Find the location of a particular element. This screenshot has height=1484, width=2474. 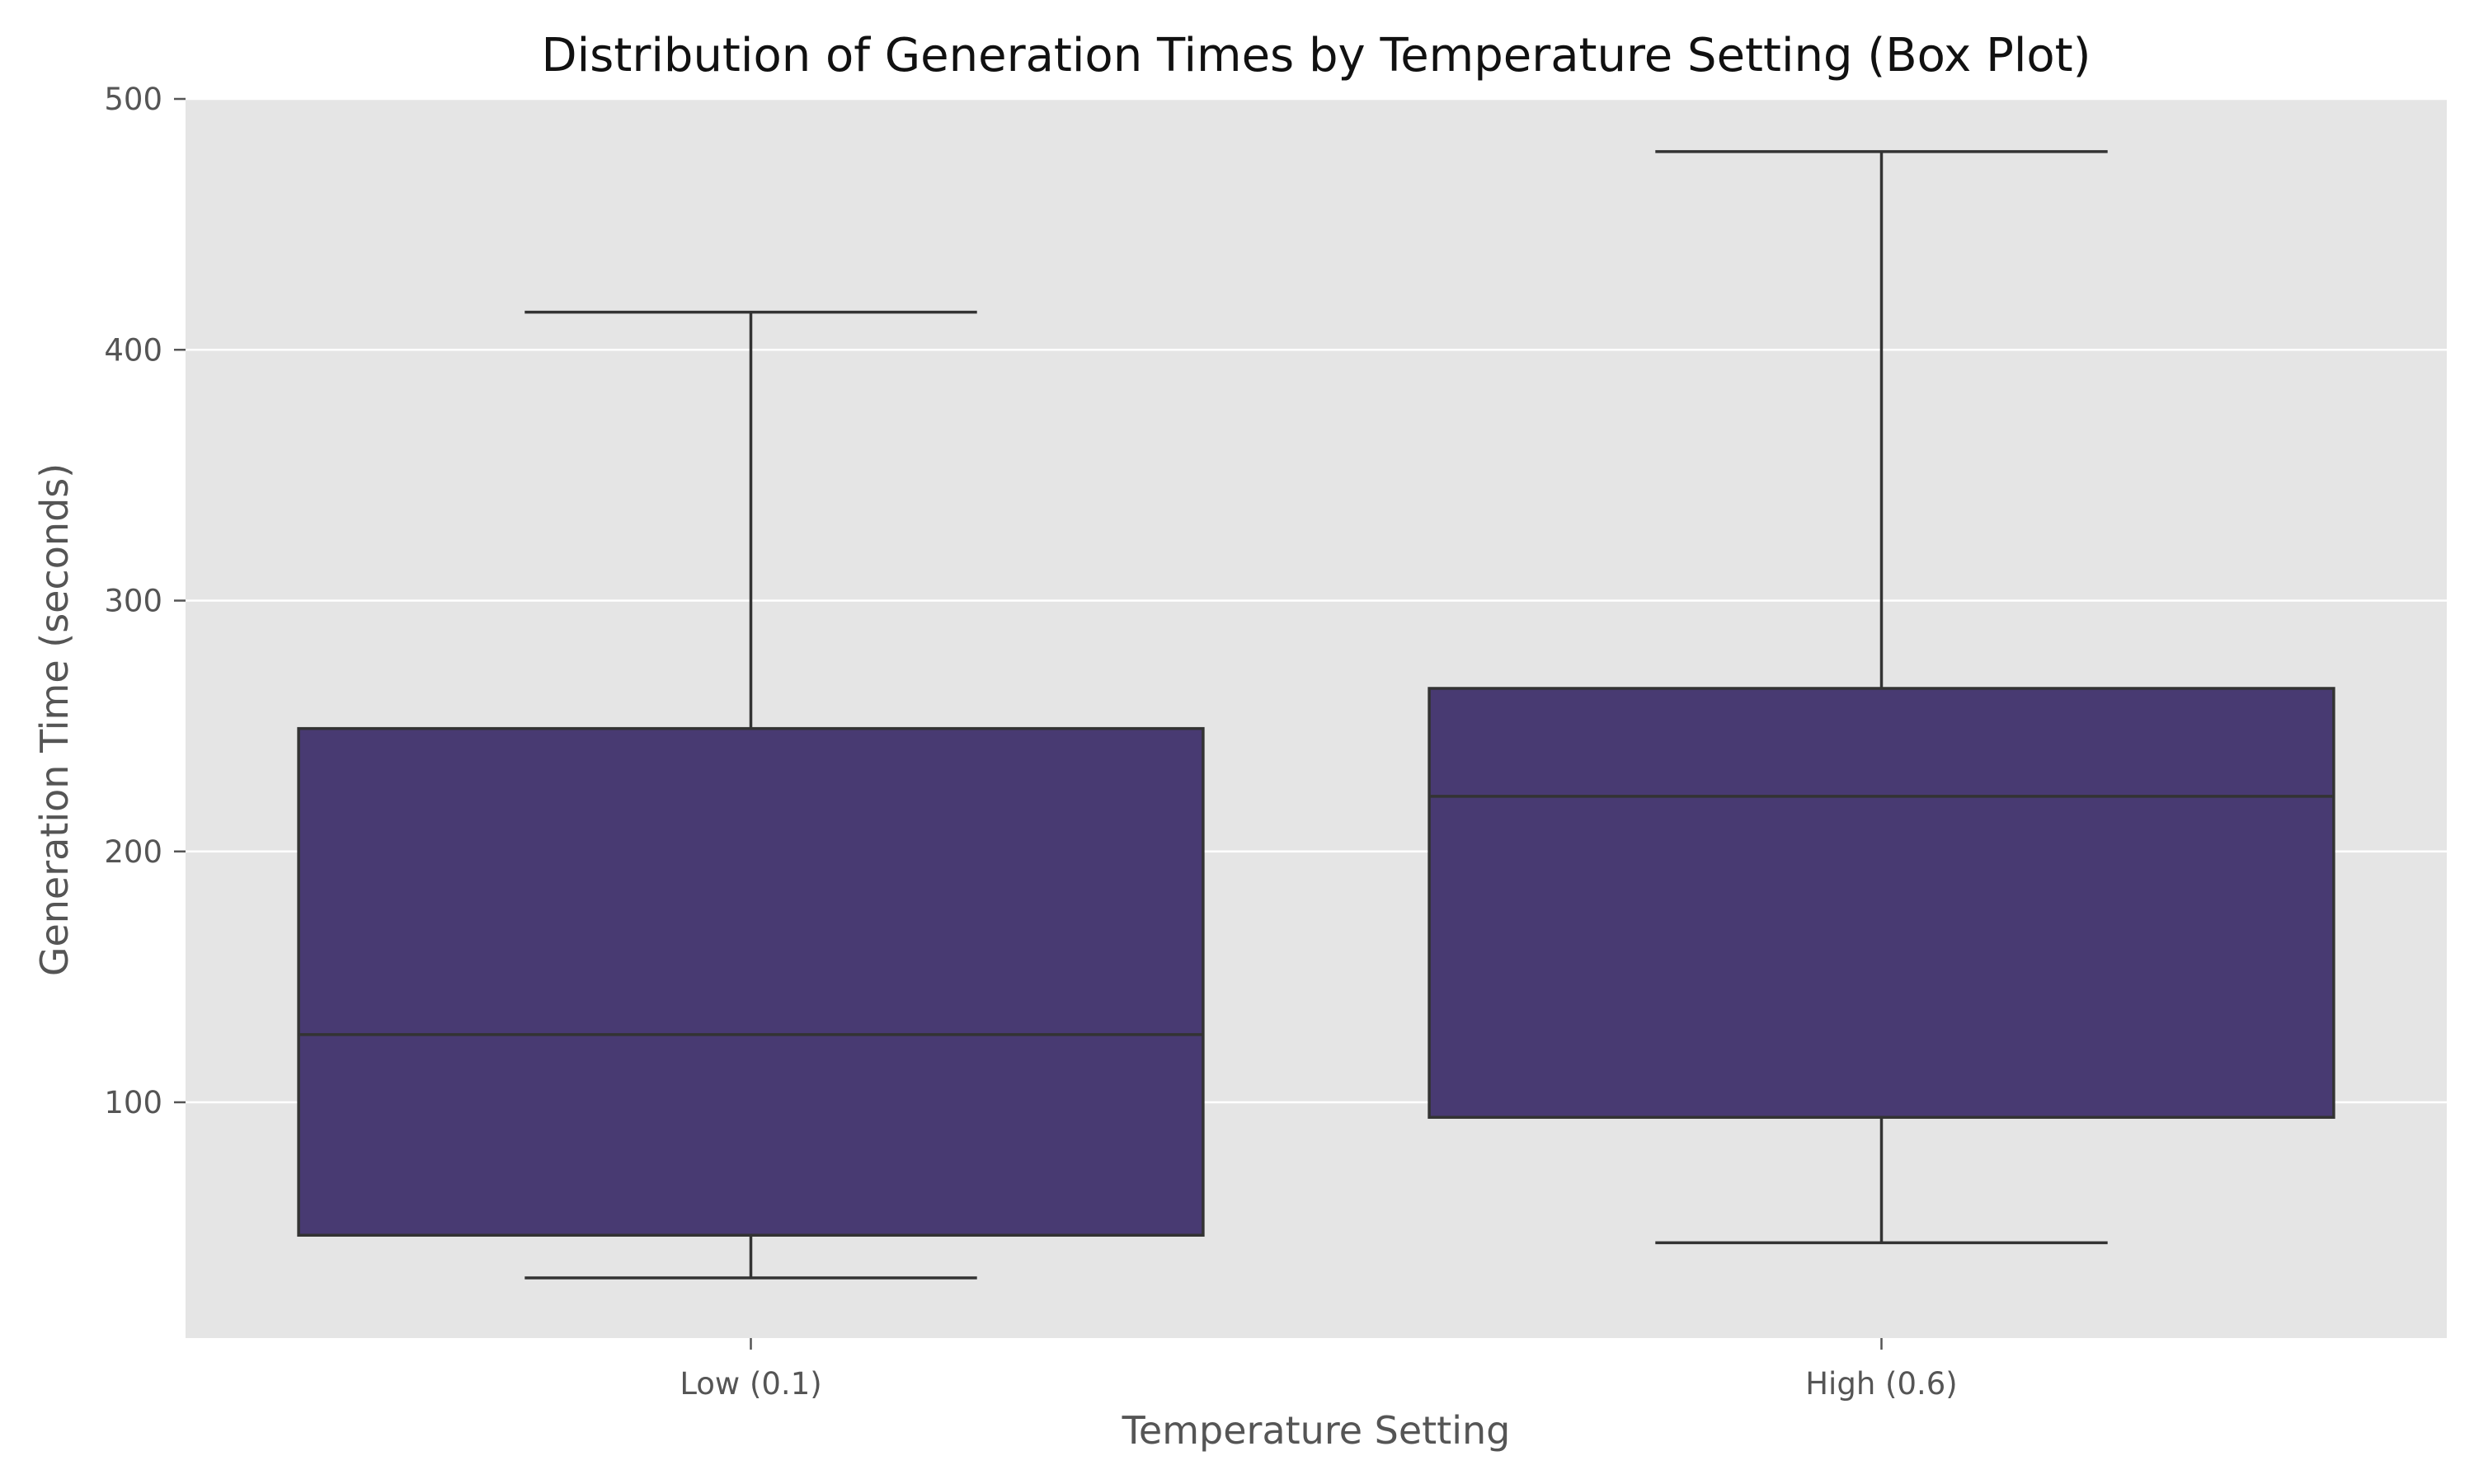

x-tick-label: Low (0.1) is located at coordinates (750, 1384).